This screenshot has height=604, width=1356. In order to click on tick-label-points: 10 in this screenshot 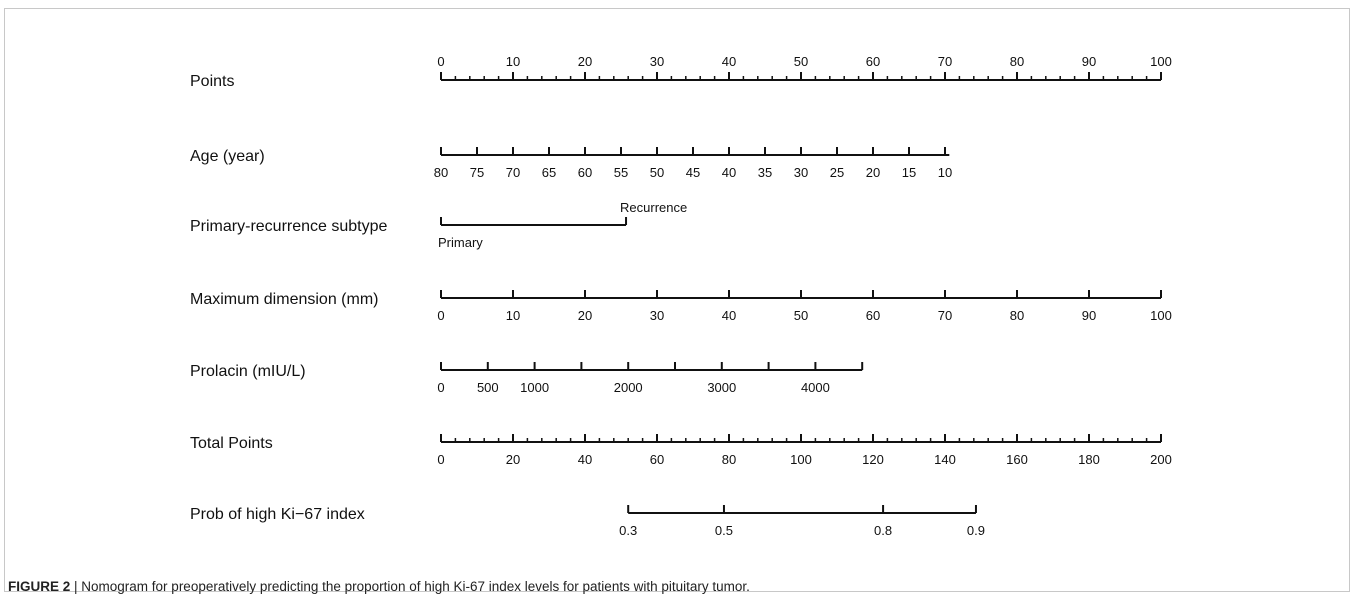, I will do `click(513, 61)`.